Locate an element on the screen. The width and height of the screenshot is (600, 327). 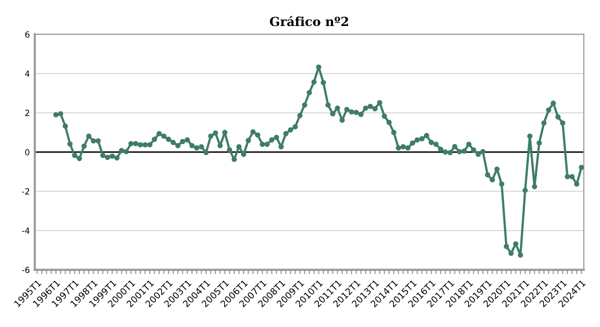
chart-title: Gráfico nº2 is located at coordinates (309, 21).